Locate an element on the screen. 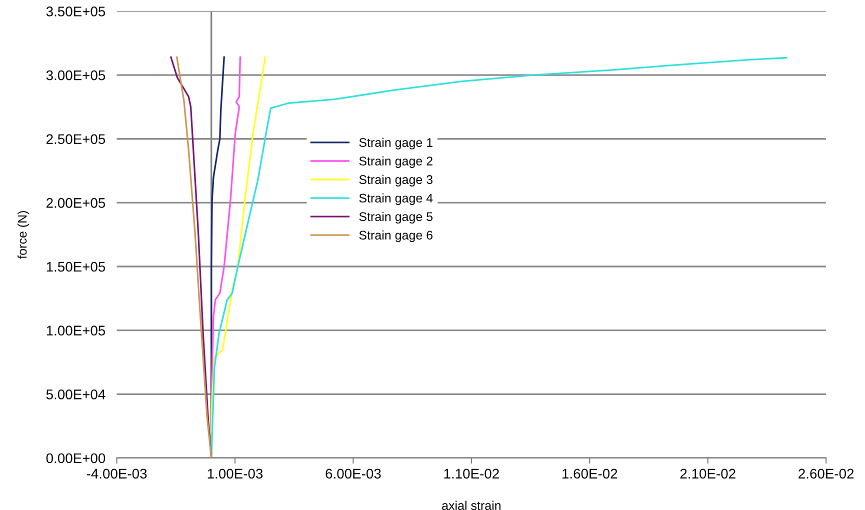 The width and height of the screenshot is (865, 510). x-tick-label: 1.10E-02 is located at coordinates (471, 473).